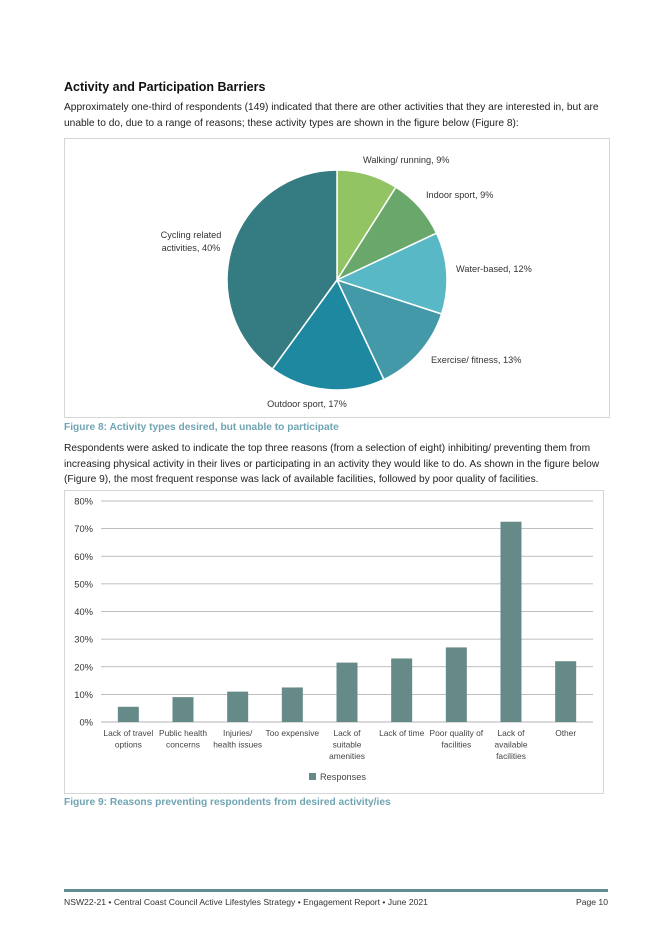  Describe the element at coordinates (312, 776) in the screenshot. I see `legend-swatch` at that location.